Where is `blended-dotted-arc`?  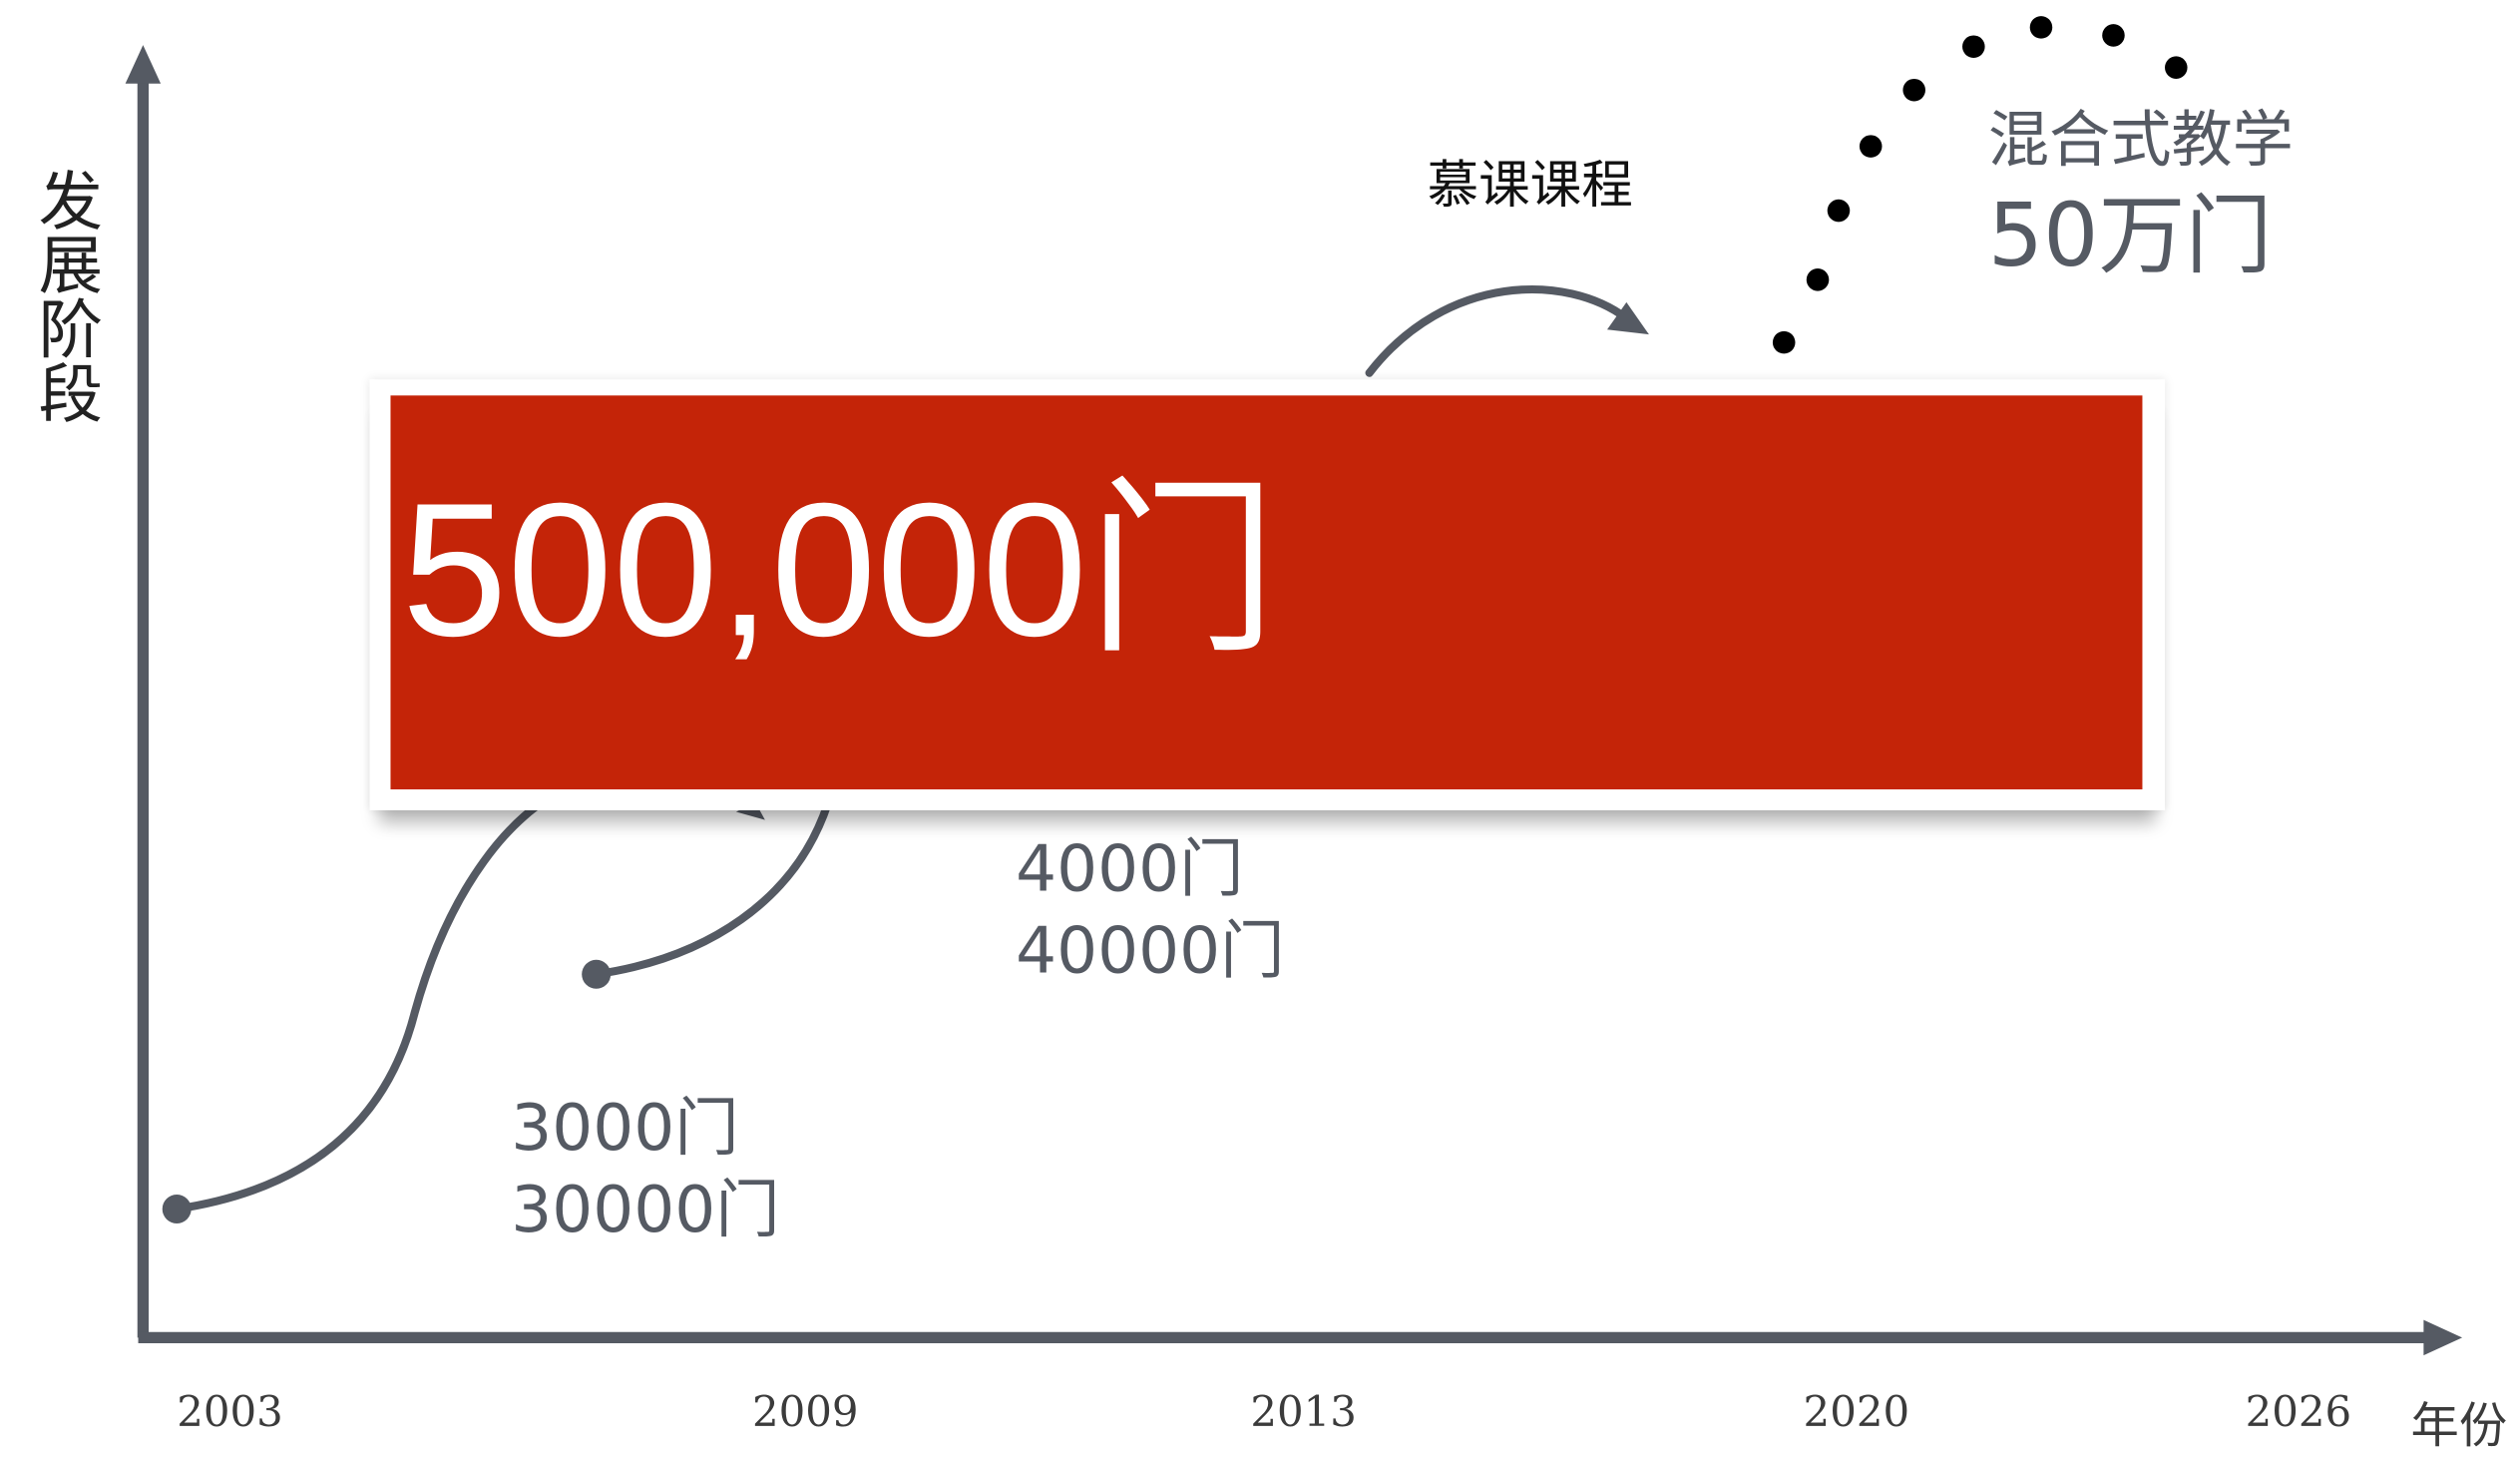
blended-dotted-arc is located at coordinates (1980, 185).